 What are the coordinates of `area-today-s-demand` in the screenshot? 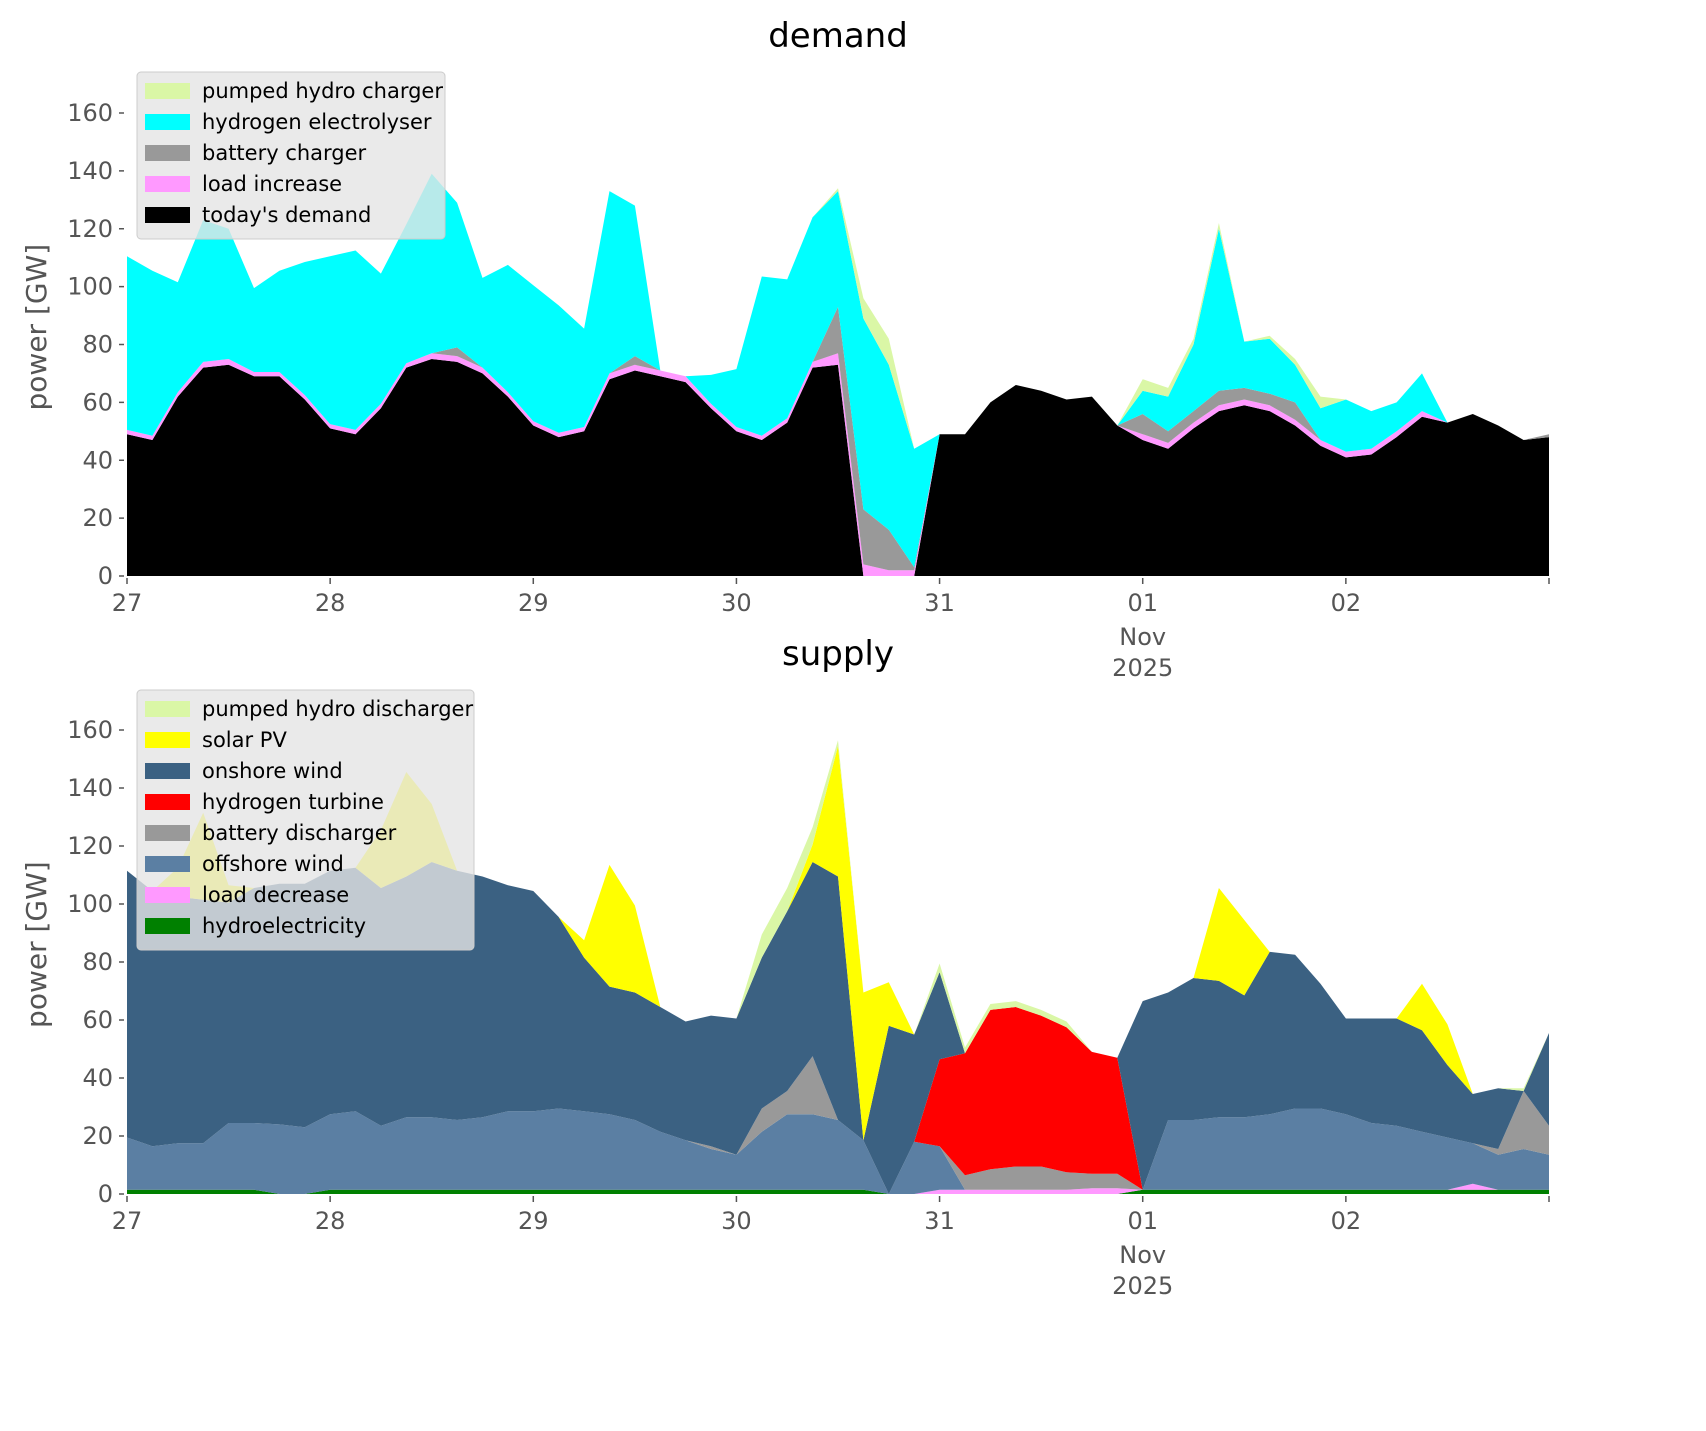 It's located at (838, 467).